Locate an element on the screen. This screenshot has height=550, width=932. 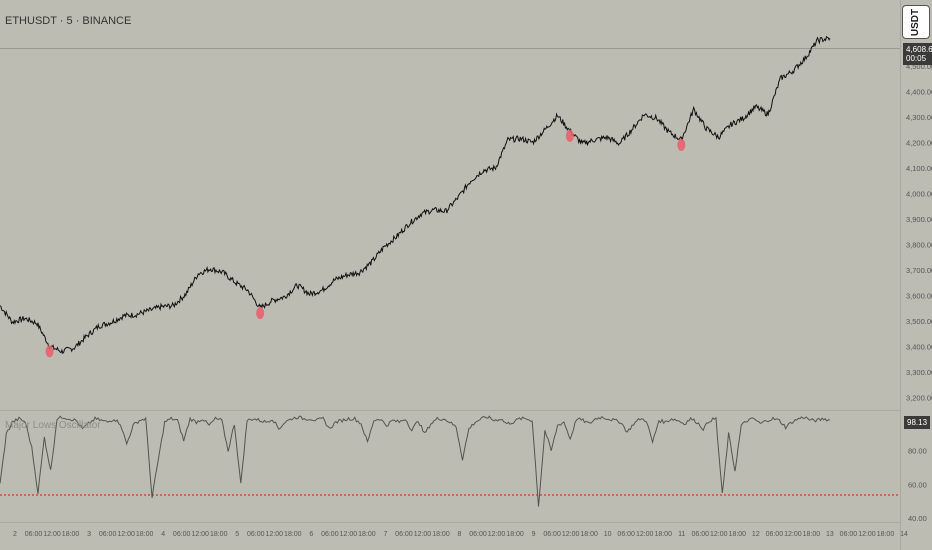
time-tick-label: 14 is located at coordinates (904, 534).